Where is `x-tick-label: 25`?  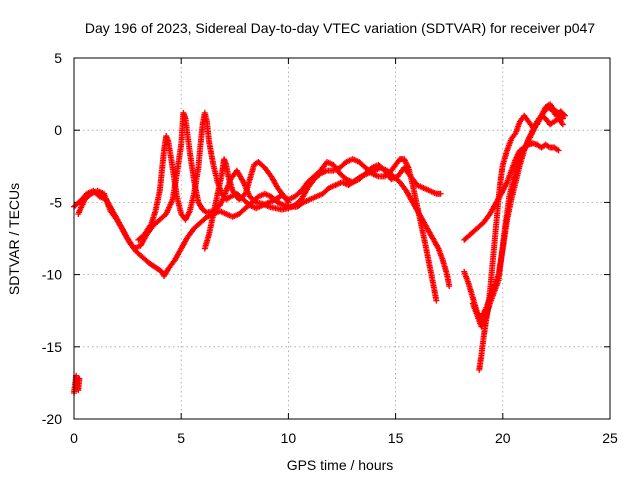
x-tick-label: 25 is located at coordinates (610, 438).